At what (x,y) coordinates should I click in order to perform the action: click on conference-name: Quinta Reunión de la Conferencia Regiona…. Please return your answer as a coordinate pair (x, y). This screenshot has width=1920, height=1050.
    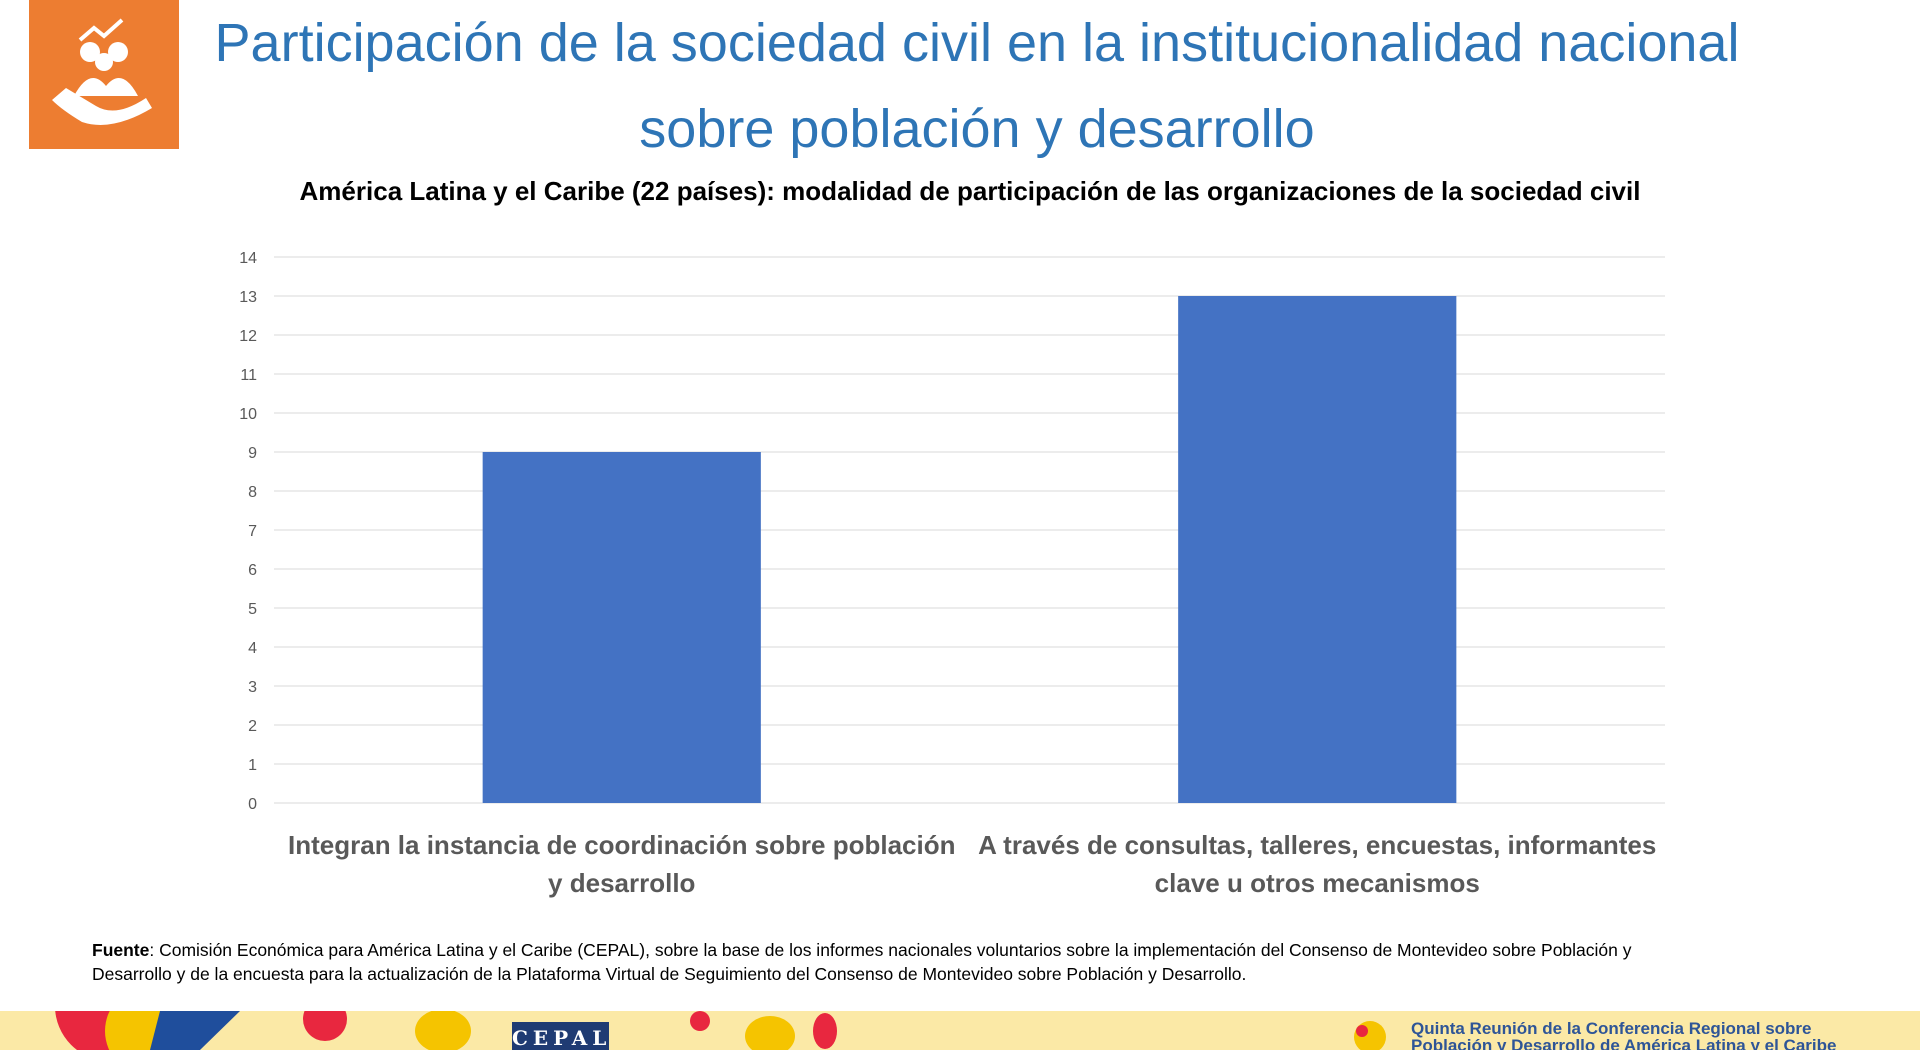
    Looking at the image, I should click on (1624, 1034).